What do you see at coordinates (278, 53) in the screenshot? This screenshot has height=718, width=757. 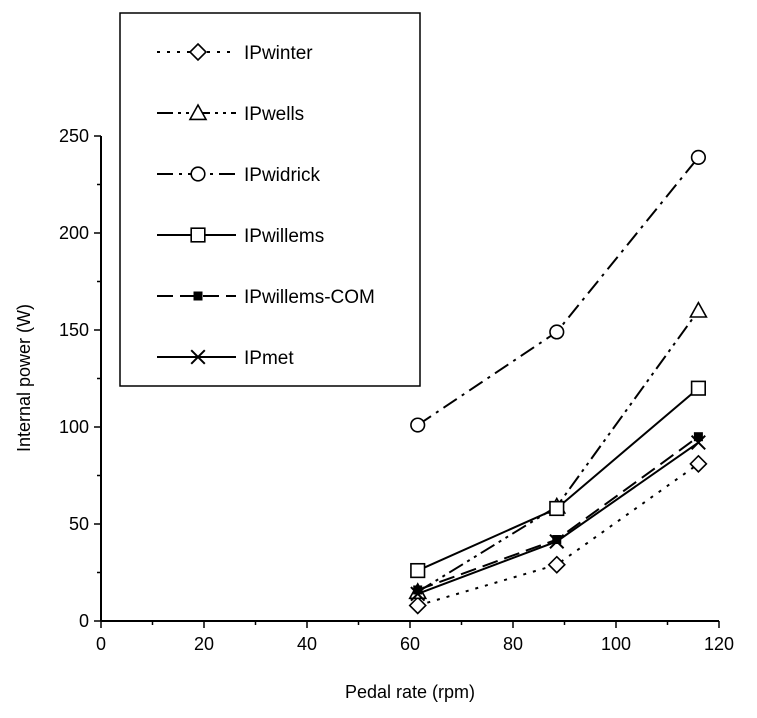 I see `legend-label-ipwinter: IPwinter` at bounding box center [278, 53].